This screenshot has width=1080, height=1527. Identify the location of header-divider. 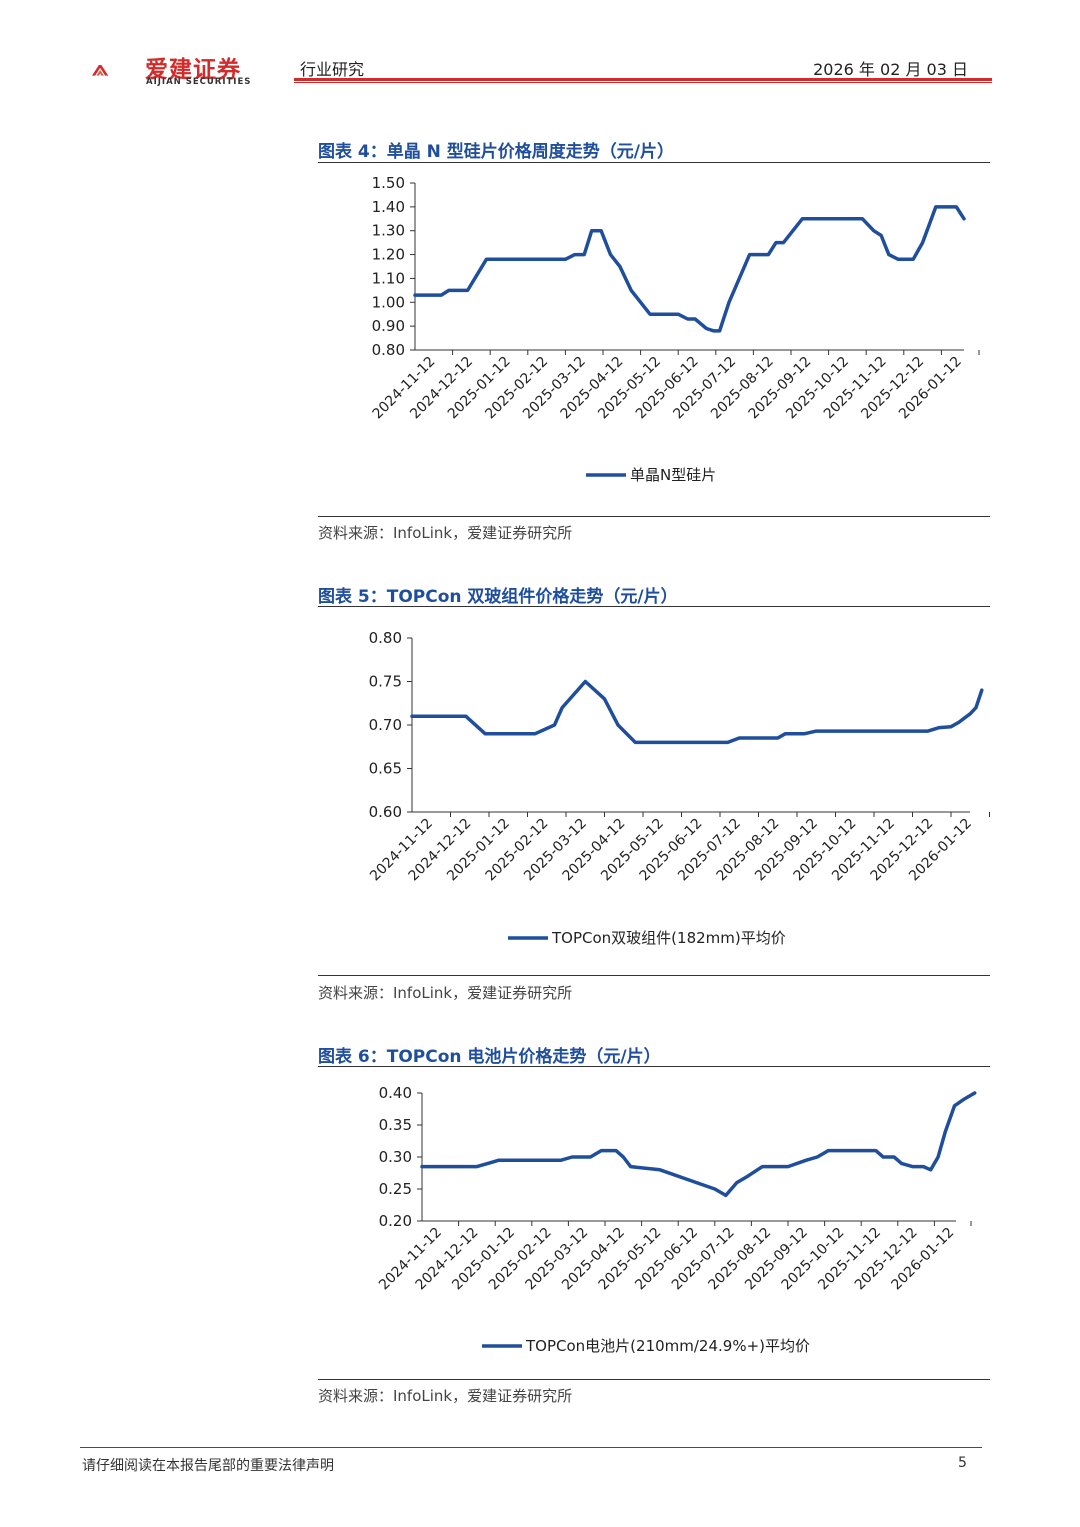
(643, 79).